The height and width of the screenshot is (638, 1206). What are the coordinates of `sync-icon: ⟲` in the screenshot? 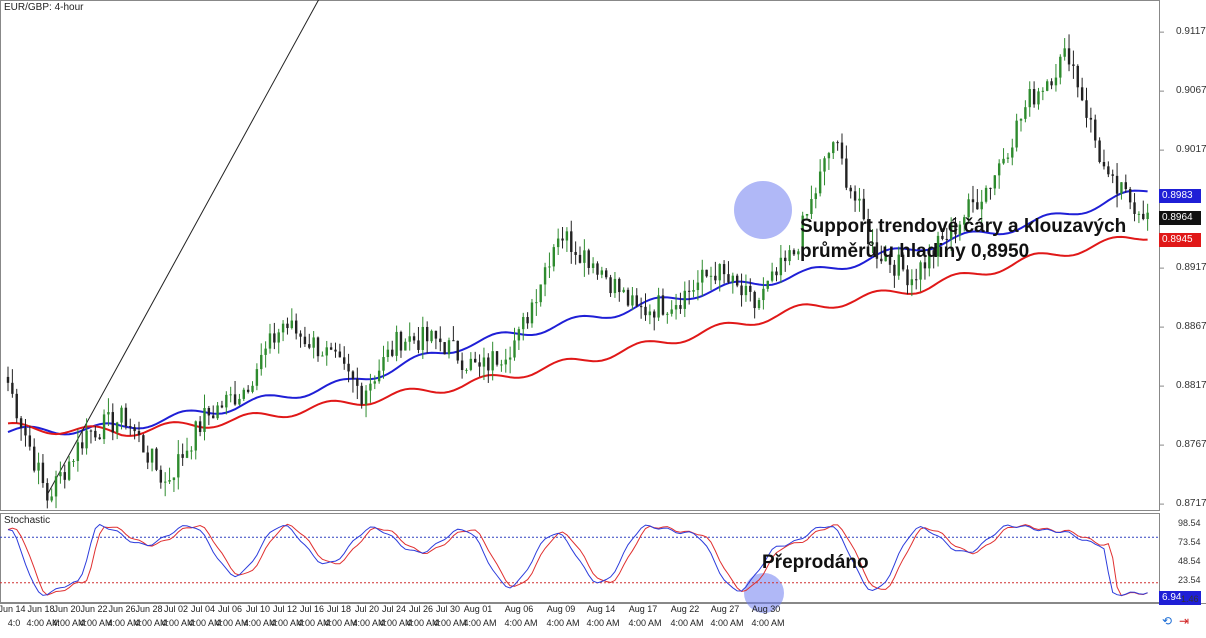 It's located at (1167, 621).